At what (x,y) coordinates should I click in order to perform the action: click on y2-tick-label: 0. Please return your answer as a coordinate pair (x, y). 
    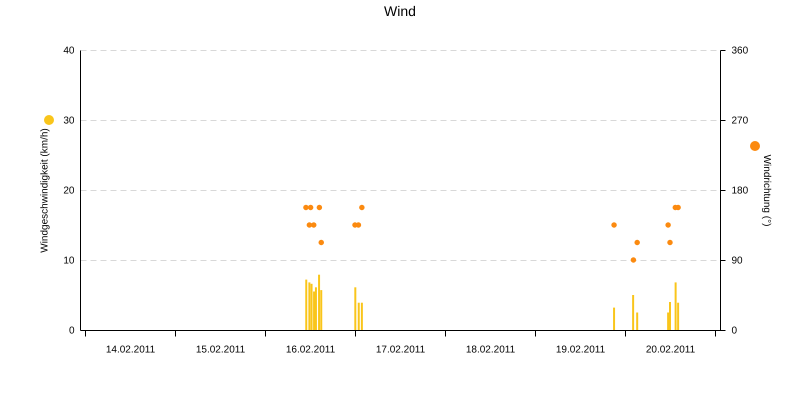
    Looking at the image, I should click on (735, 331).